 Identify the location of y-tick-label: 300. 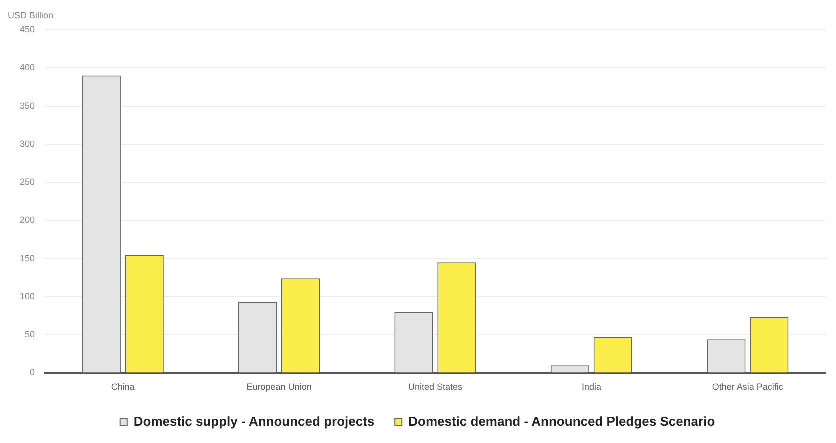
(28, 143).